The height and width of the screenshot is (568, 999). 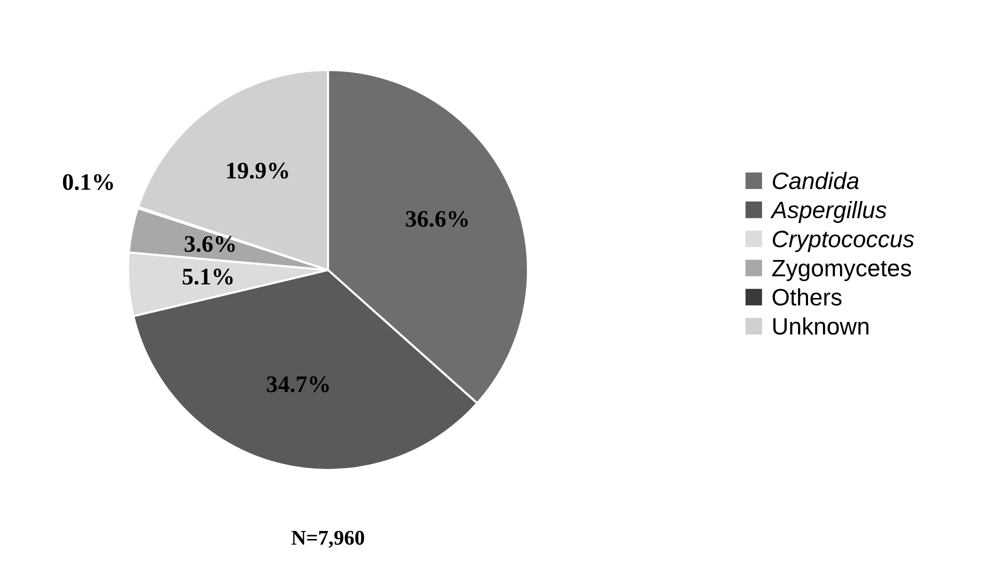 What do you see at coordinates (842, 271) in the screenshot?
I see `legend-label: Zygomycetes` at bounding box center [842, 271].